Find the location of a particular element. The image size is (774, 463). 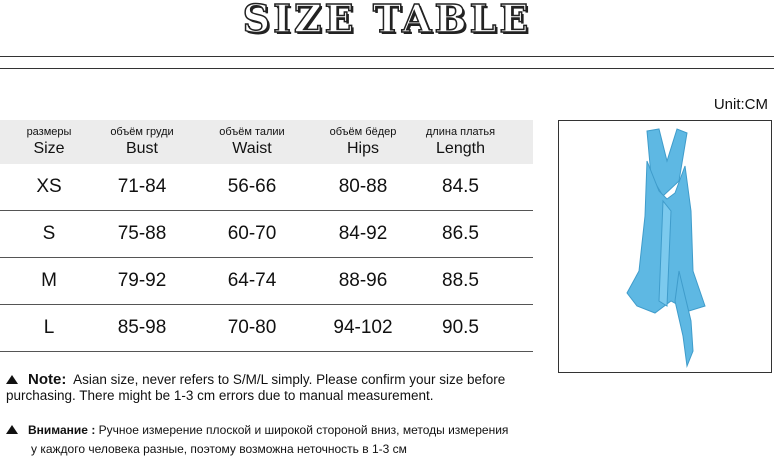

table-cell: 94-102 is located at coordinates (363, 327).